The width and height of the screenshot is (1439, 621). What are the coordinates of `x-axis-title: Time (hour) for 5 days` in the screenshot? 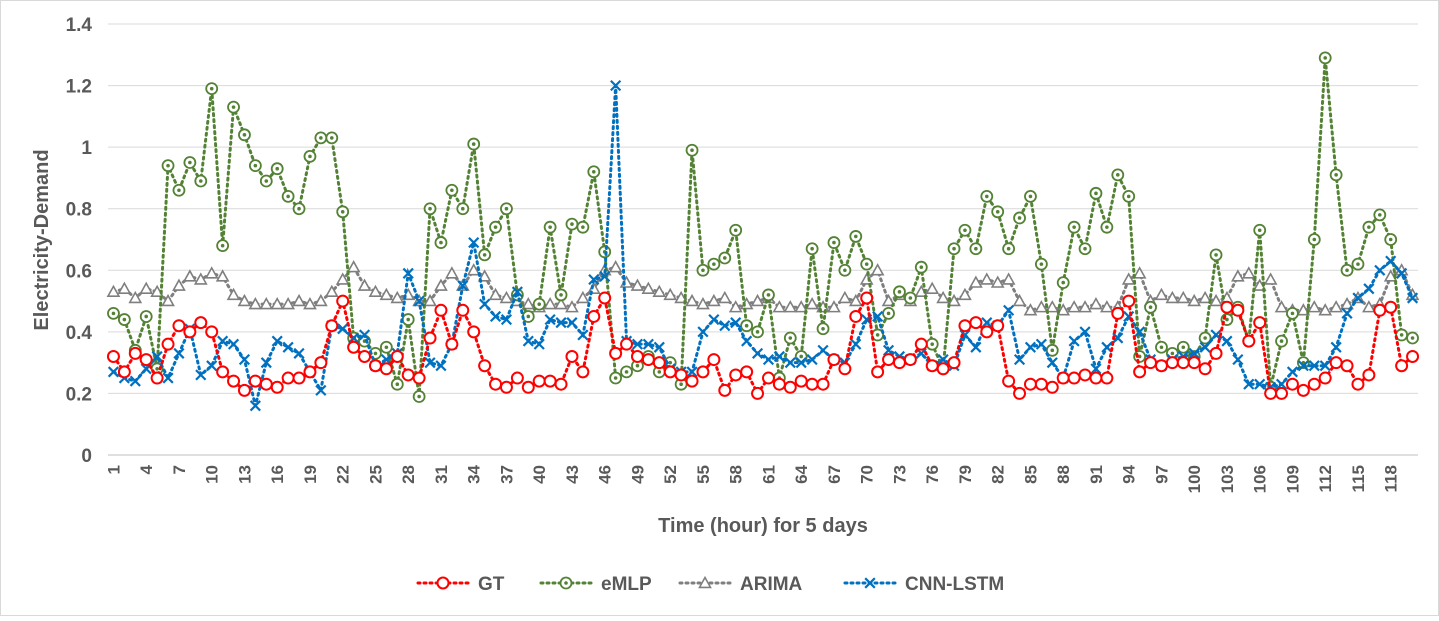 It's located at (763, 526).